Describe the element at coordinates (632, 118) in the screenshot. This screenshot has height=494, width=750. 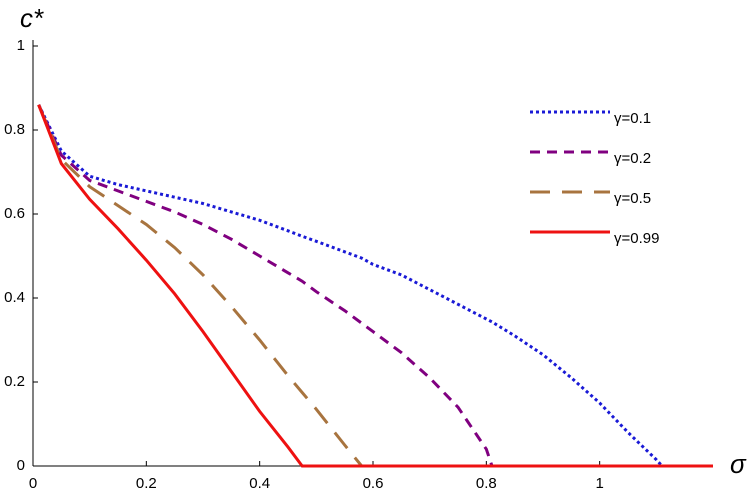
I see `legend-label: γ=0.1` at that location.